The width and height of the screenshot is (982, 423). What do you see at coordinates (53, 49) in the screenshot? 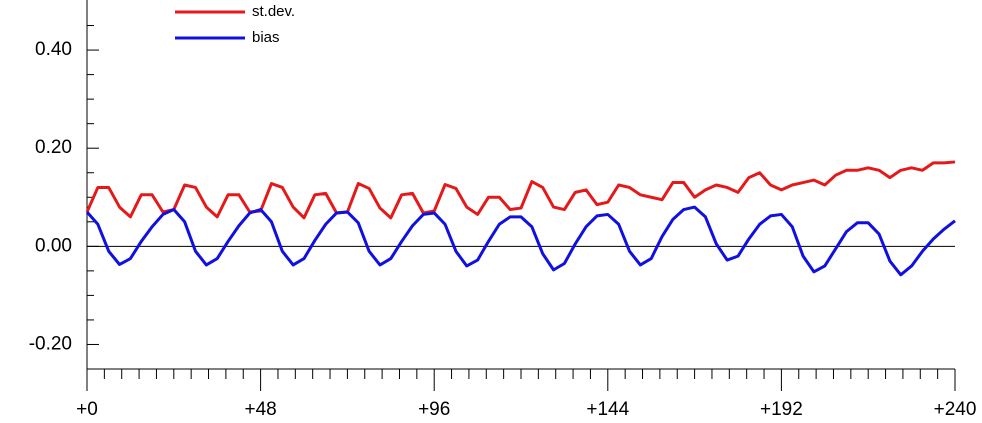
I see `y-tick-label: 0.40` at bounding box center [53, 49].